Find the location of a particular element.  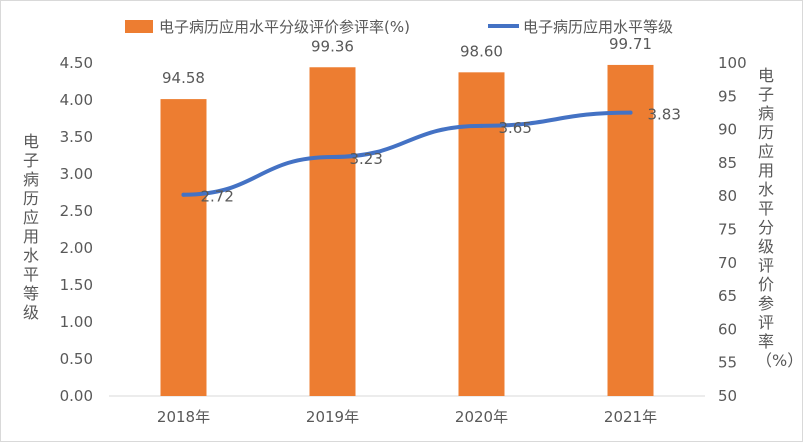

line-data-label: 2.72 is located at coordinates (217, 197).